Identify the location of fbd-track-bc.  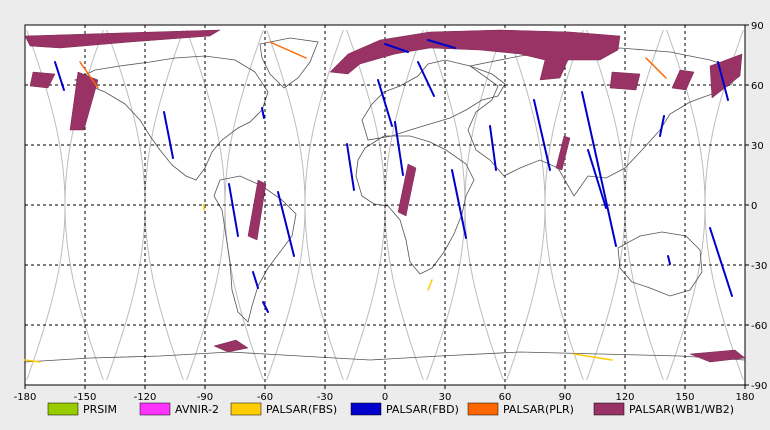
(263, 113).